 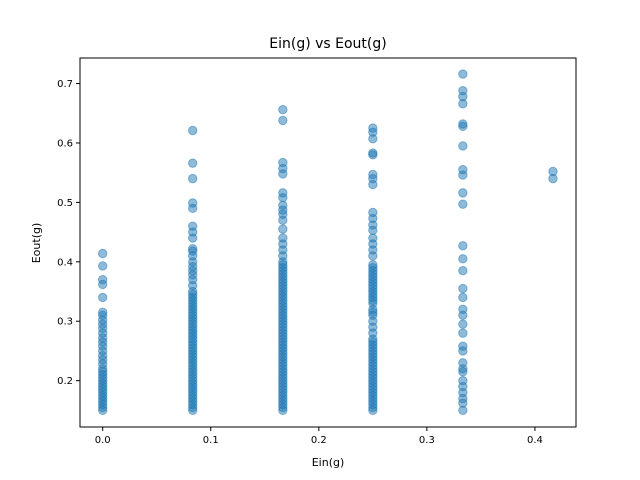 What do you see at coordinates (328, 462) in the screenshot?
I see `x-axis-label: Ein(g)` at bounding box center [328, 462].